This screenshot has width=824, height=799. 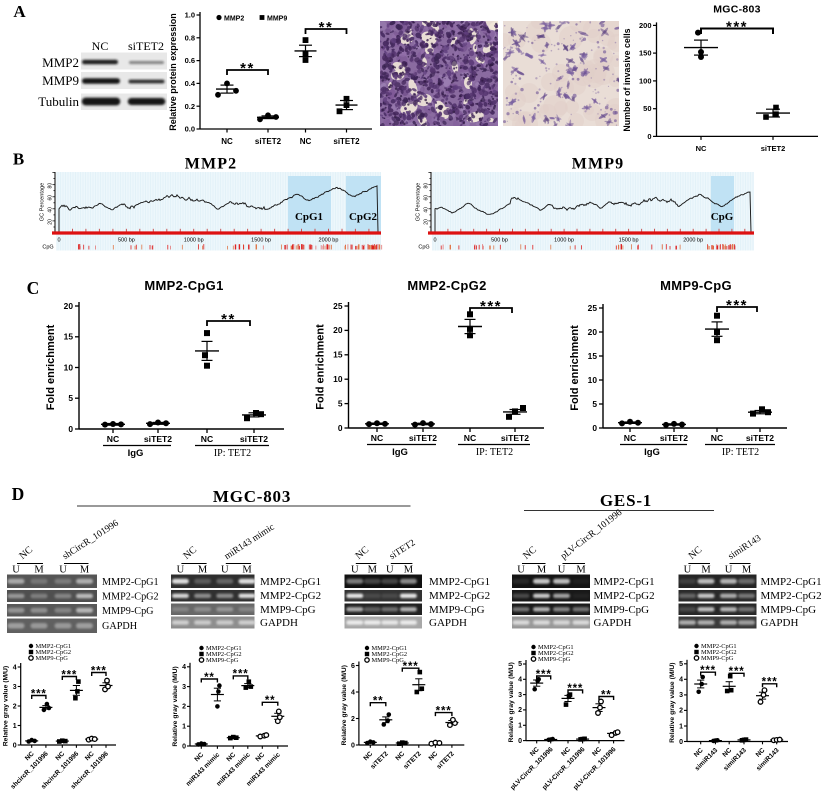 I want to click on svg-text: 2000 bp, so click(x=693, y=241).